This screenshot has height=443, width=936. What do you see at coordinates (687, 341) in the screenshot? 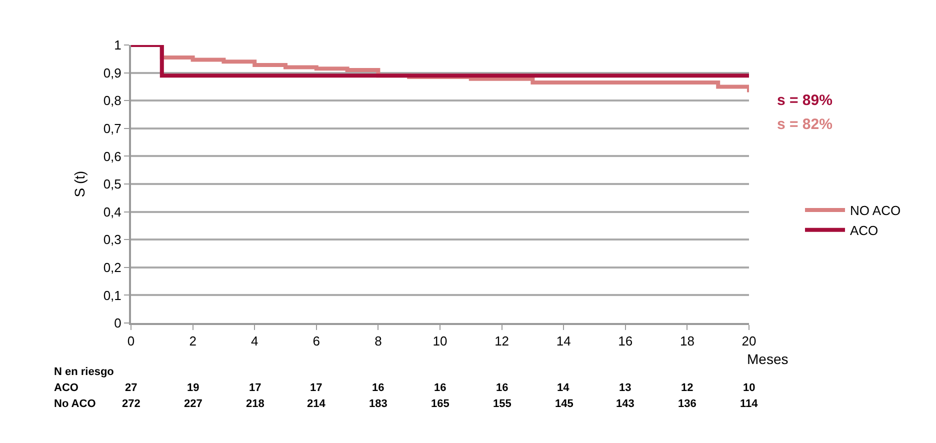
I see `x-tick-label: 18` at bounding box center [687, 341].